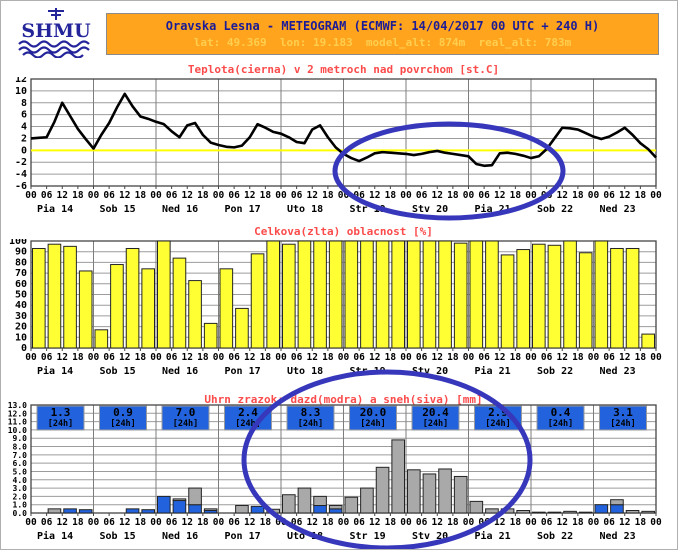 The height and width of the screenshot is (550, 678). What do you see at coordinates (55, 209) in the screenshot?
I see `day-label: Pia 14` at bounding box center [55, 209].